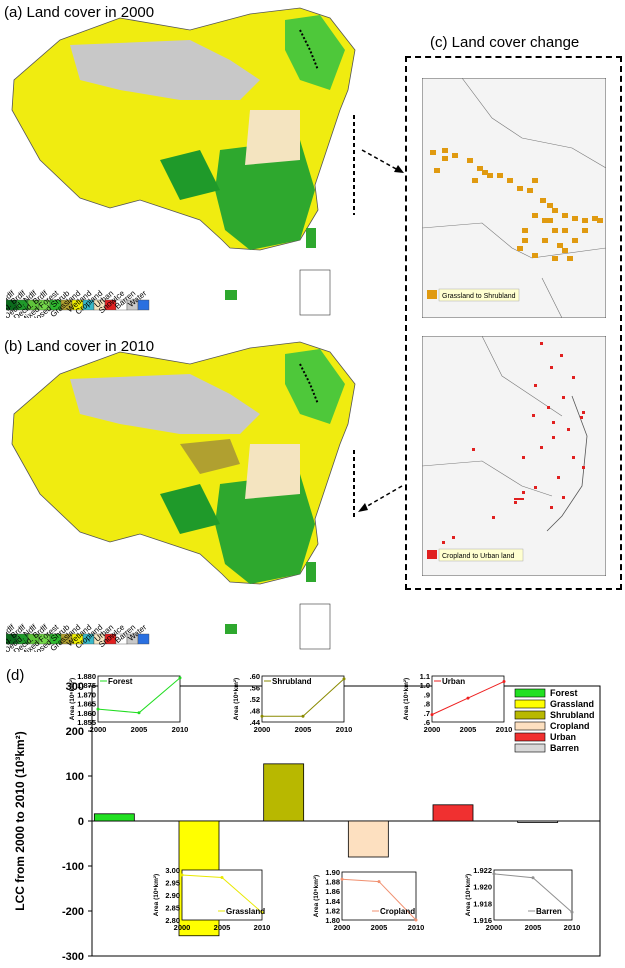  What do you see at coordinates (75, 777) in the screenshot?
I see `y-tick-label: 100` at bounding box center [75, 777].